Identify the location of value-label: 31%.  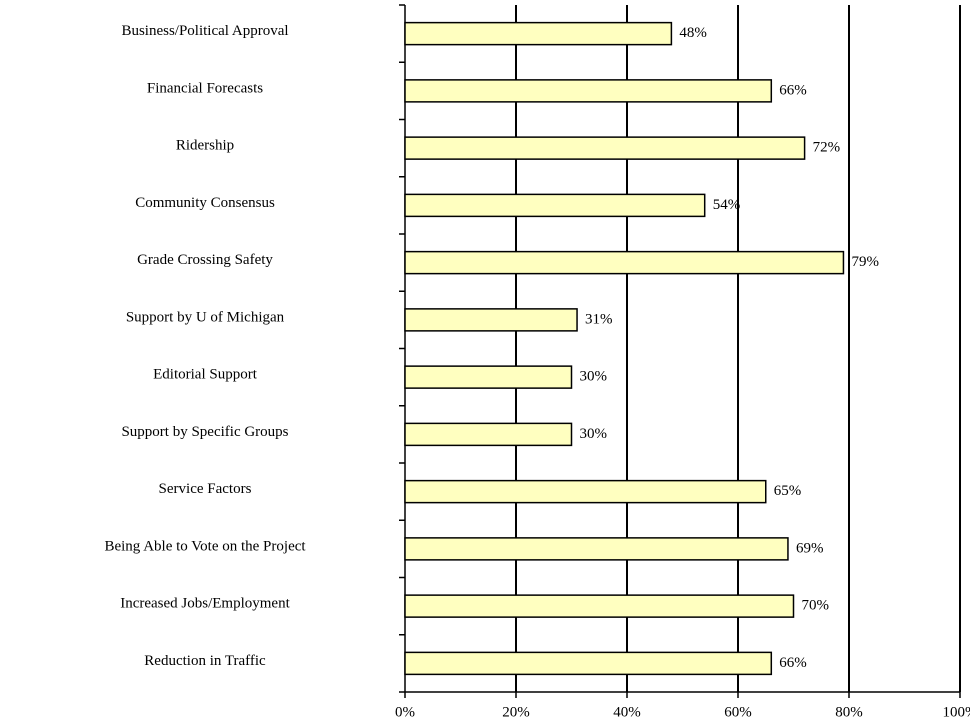
(599, 319).